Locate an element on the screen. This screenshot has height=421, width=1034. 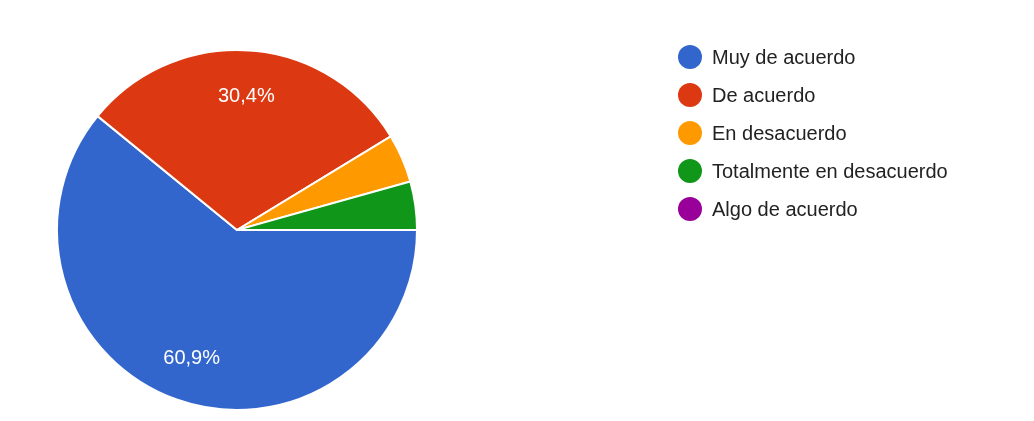
legend-label: Algo de acuerdo is located at coordinates (785, 209).